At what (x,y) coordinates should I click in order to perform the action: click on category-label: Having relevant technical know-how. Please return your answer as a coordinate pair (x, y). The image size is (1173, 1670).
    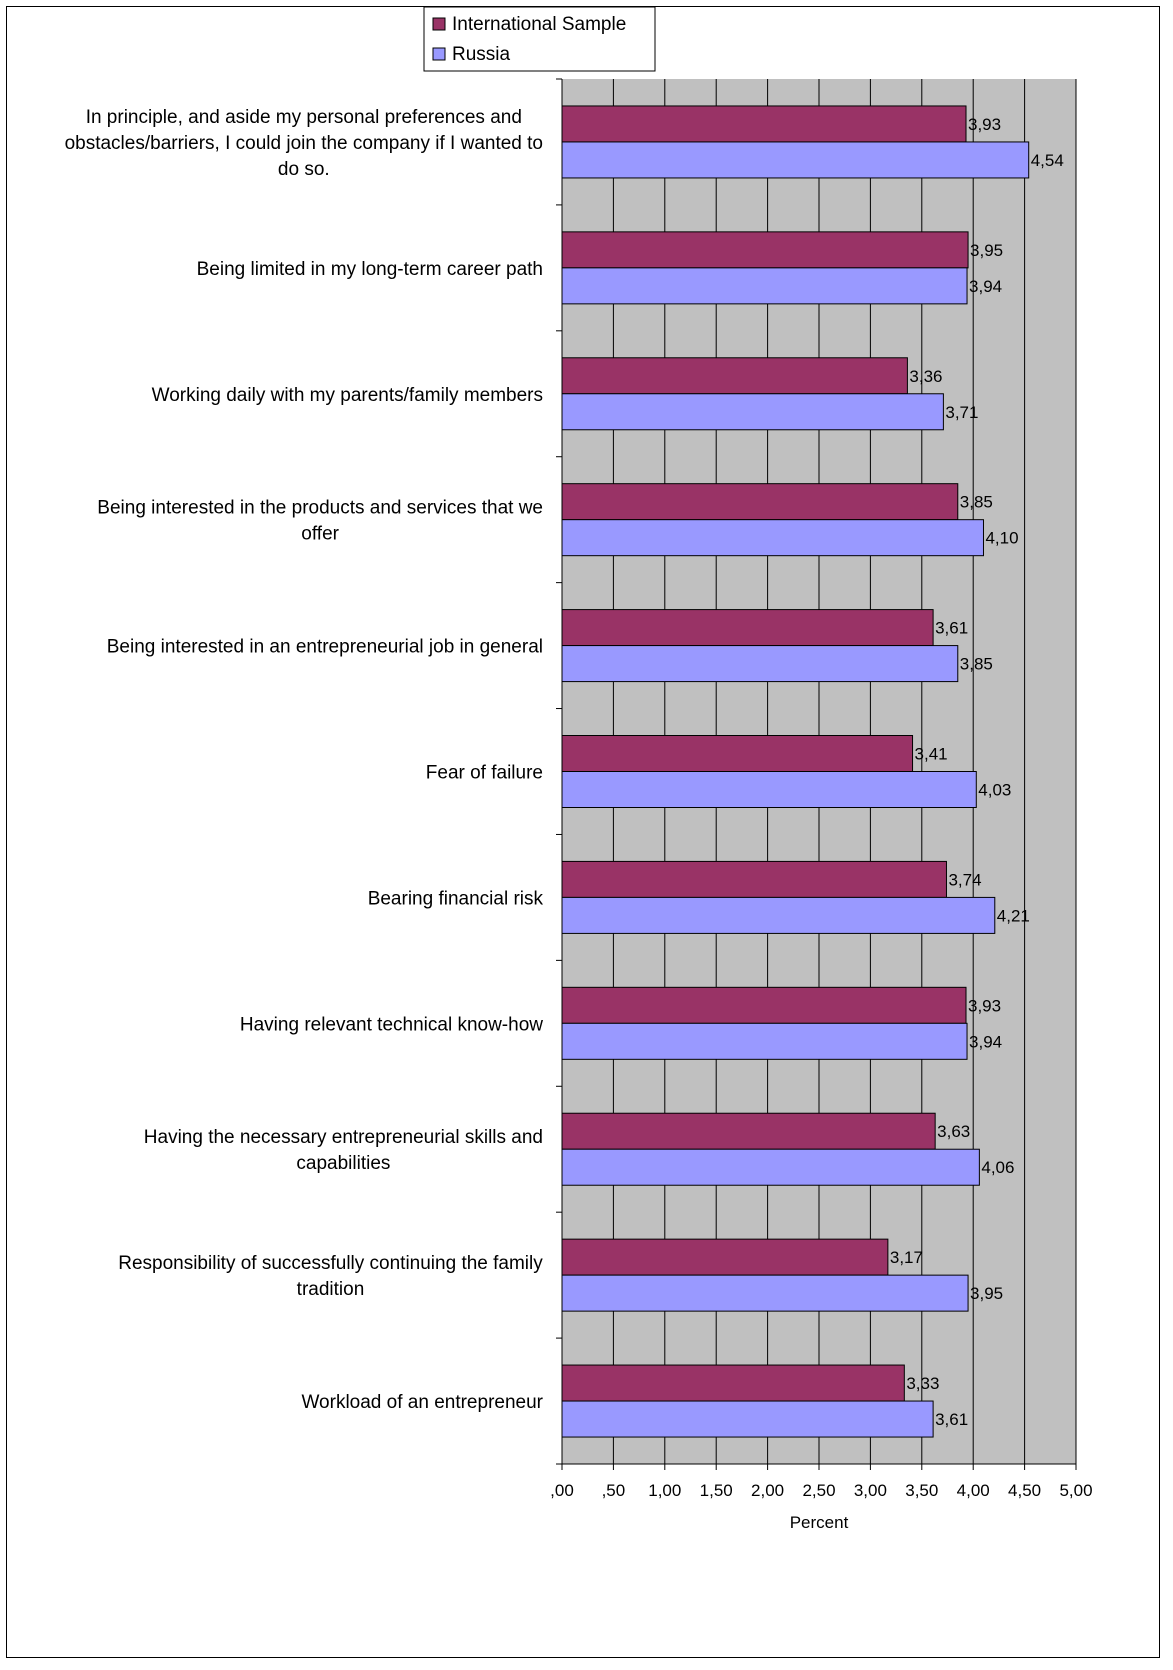
    Looking at the image, I should click on (391, 1024).